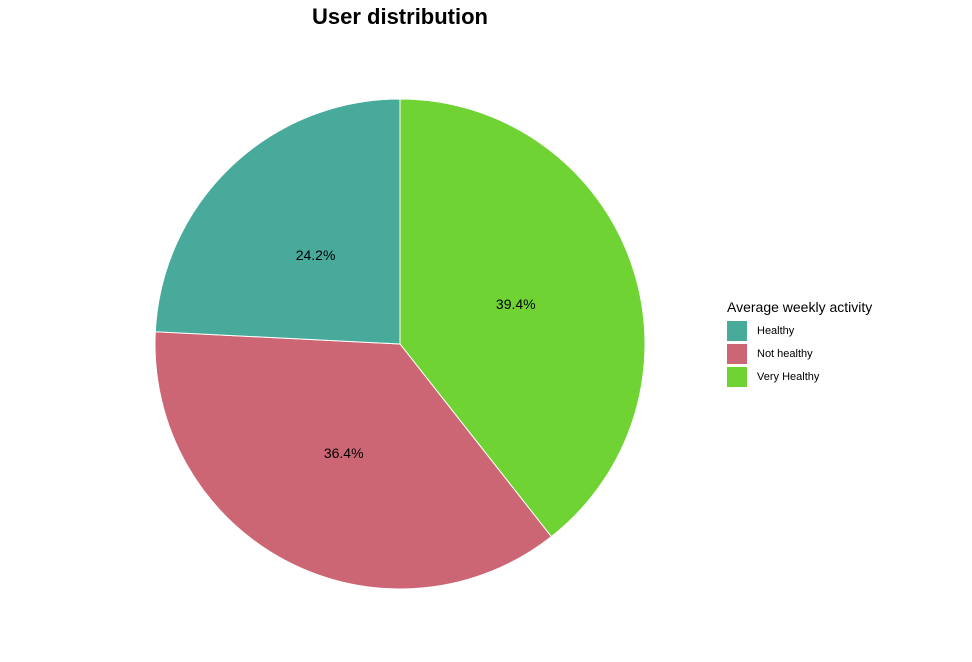 The height and width of the screenshot is (662, 972). I want to click on legend-label: Healthy, so click(776, 330).